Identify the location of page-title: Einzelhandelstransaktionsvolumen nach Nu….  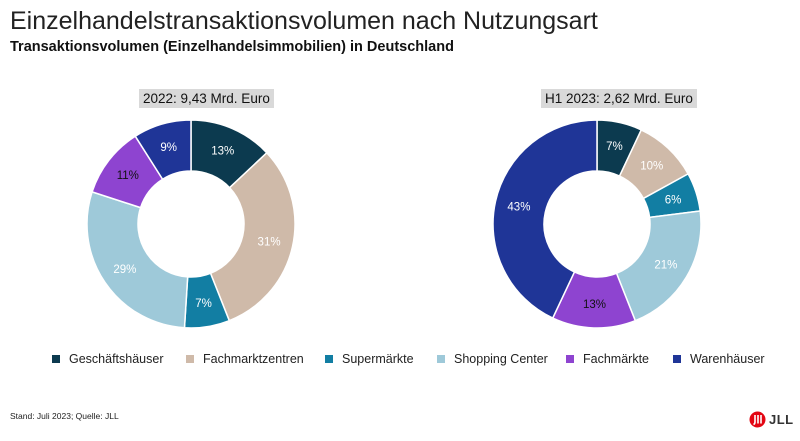
(304, 21).